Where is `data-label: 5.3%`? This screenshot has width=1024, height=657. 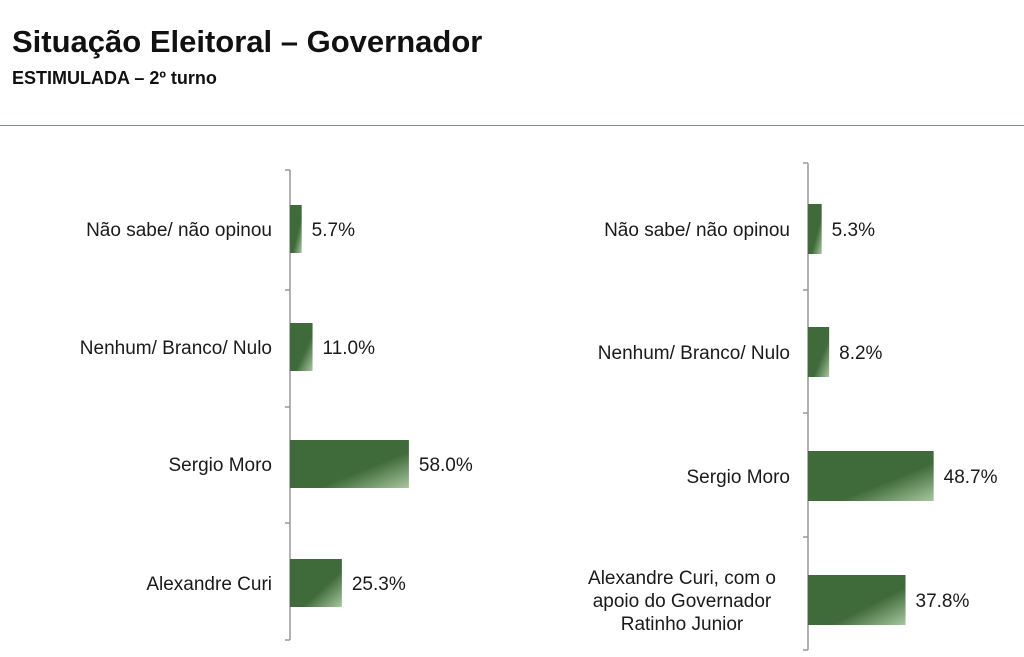 data-label: 5.3% is located at coordinates (853, 230).